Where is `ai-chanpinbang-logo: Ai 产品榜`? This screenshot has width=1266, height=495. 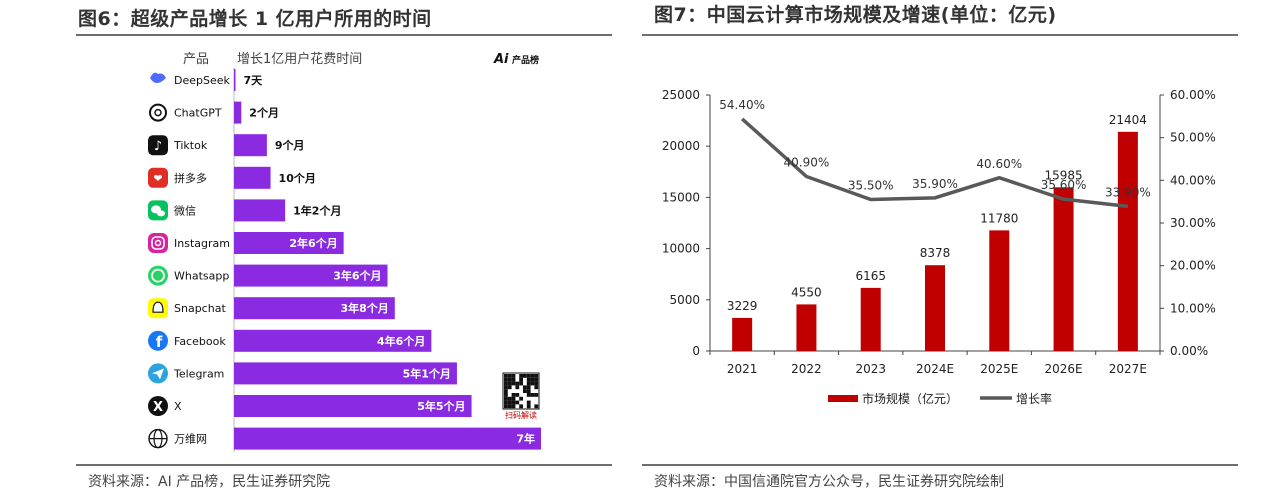
ai-chanpinbang-logo: Ai 产品榜 is located at coordinates (516, 59).